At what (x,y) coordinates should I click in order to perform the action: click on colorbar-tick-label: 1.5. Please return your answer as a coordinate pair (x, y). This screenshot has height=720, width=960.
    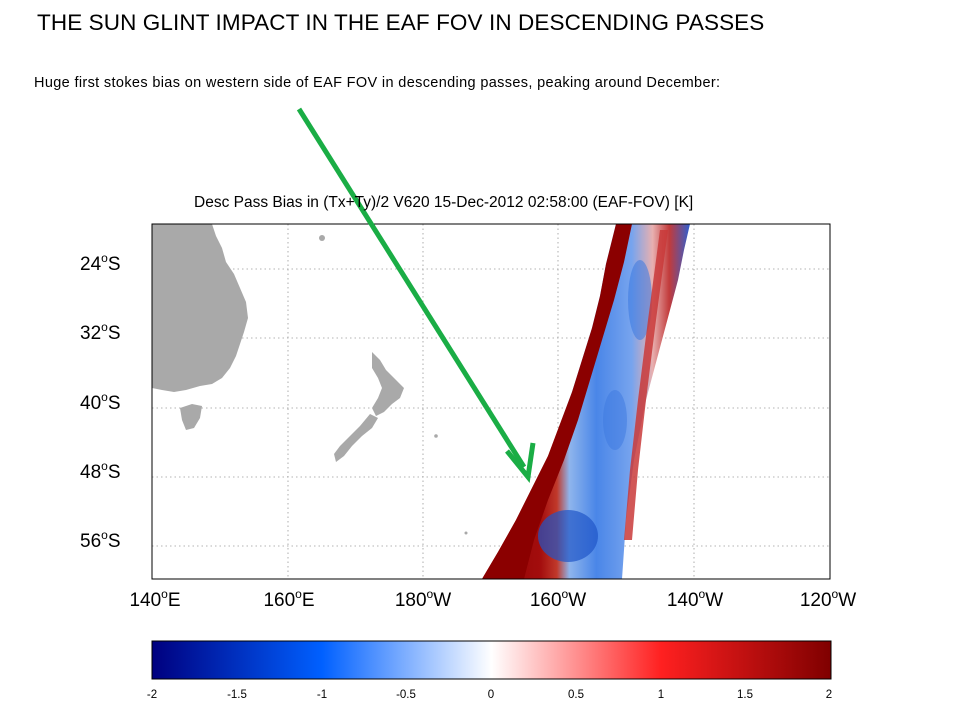
    Looking at the image, I should click on (745, 695).